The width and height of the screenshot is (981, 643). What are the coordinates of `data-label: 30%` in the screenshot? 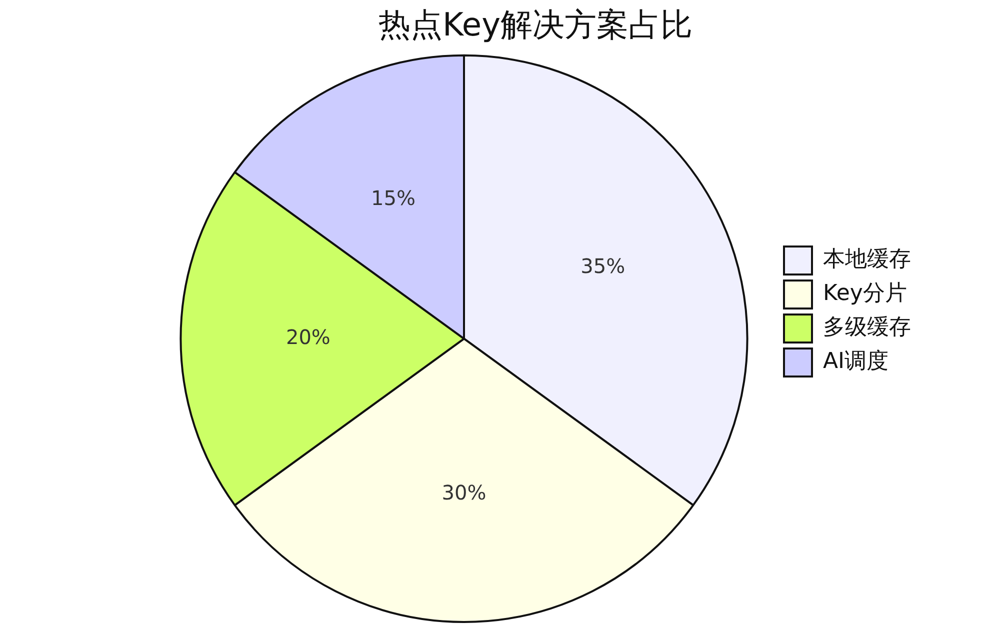 It's located at (464, 492).